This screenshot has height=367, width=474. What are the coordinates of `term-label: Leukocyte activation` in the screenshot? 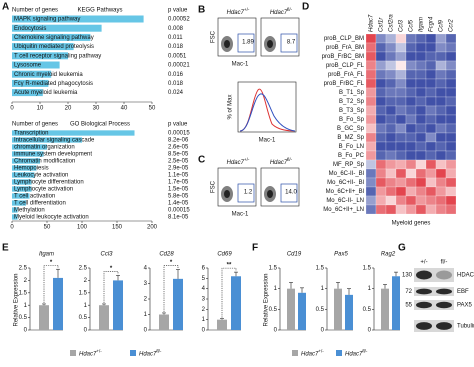 It's located at (41, 176).